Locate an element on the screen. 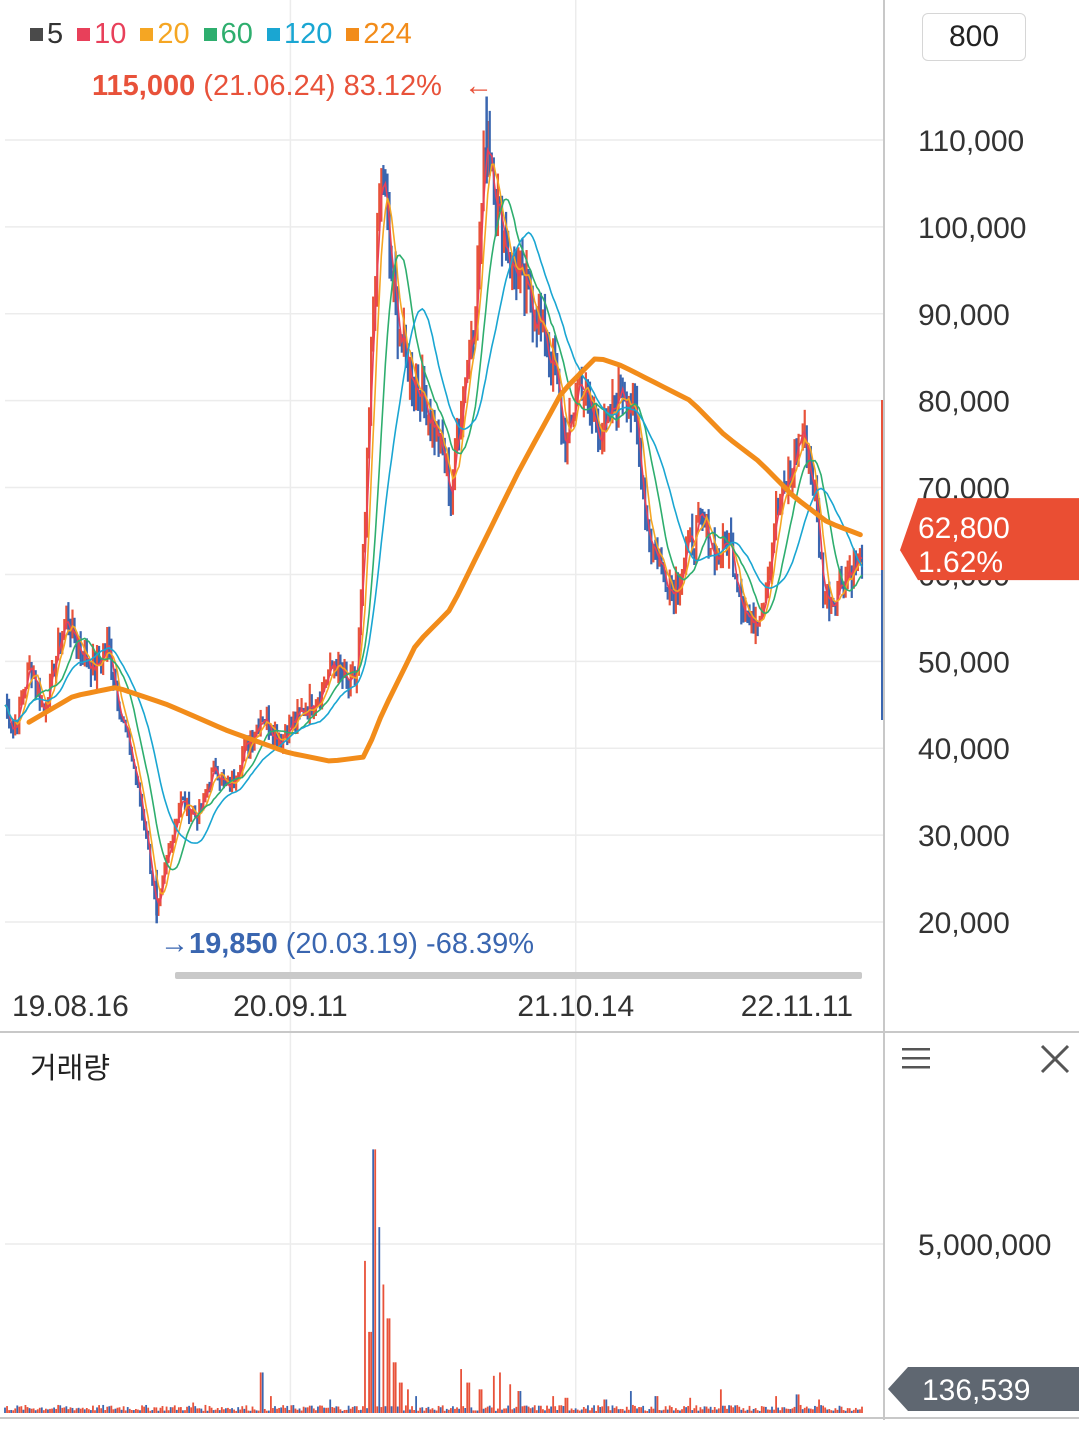  legend-item-ma60: 60 is located at coordinates (228, 34).